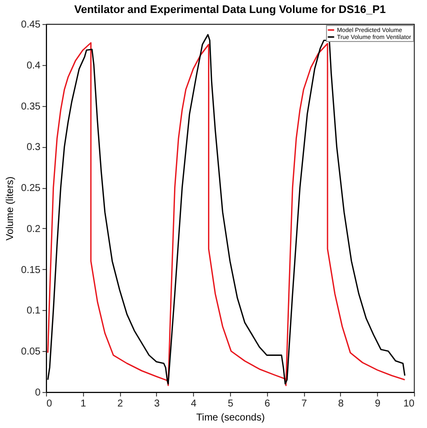 The image size is (427, 428). Describe the element at coordinates (31, 188) in the screenshot. I see `y-tick-label: 0.25` at that location.